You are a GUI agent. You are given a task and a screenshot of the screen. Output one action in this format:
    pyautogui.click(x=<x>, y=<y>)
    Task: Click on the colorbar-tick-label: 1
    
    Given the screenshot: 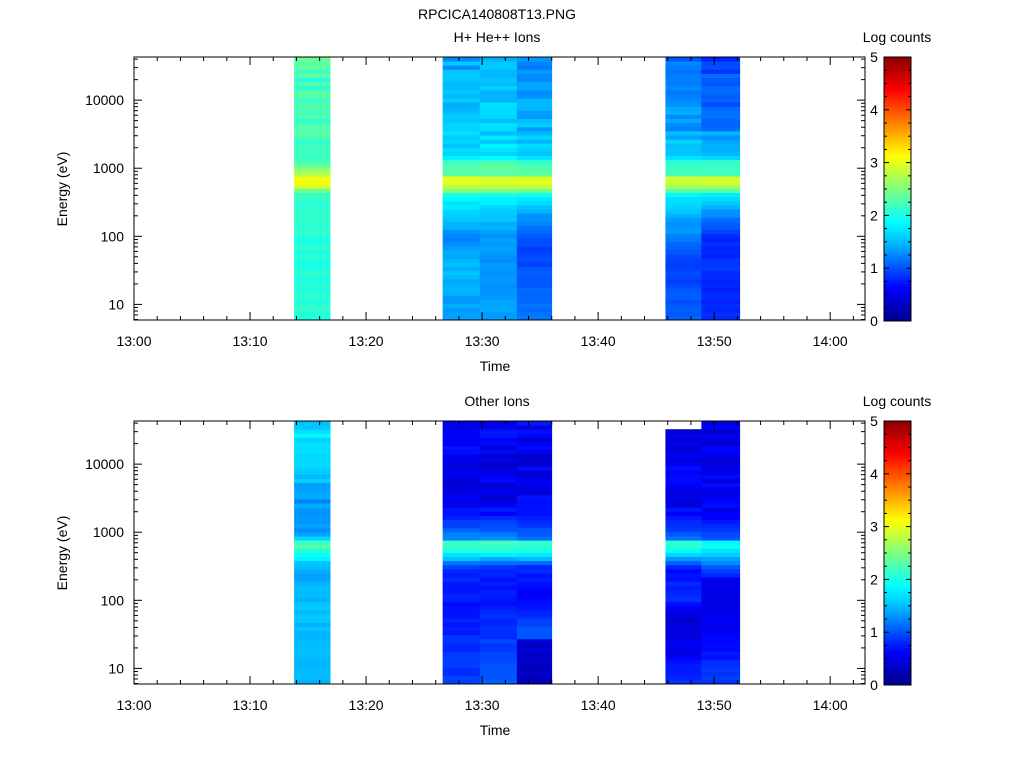 What is the action you would take?
    pyautogui.click(x=874, y=268)
    